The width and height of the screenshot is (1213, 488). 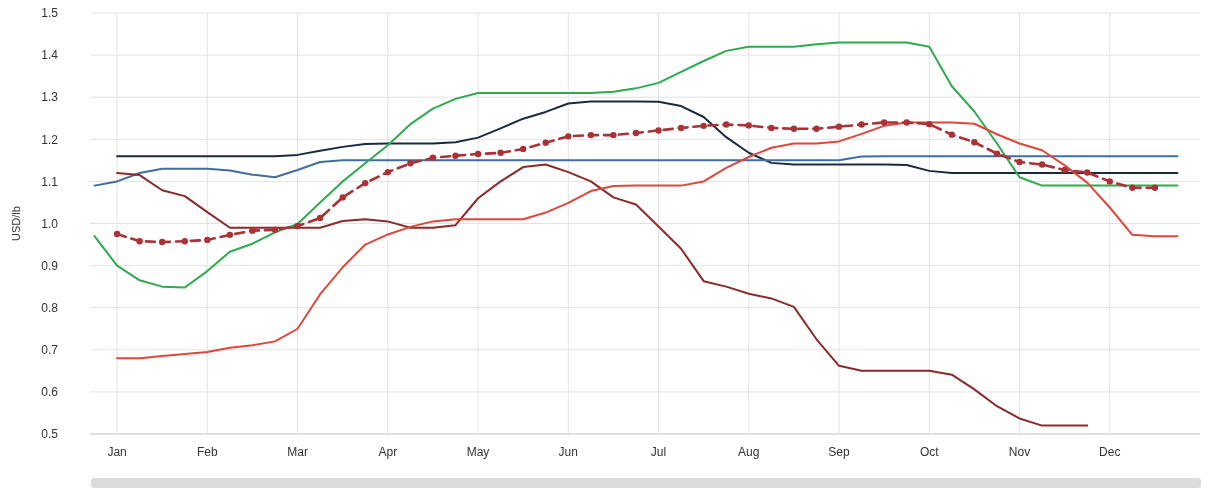 I want to click on x-tick-label: Jan, so click(x=117, y=452).